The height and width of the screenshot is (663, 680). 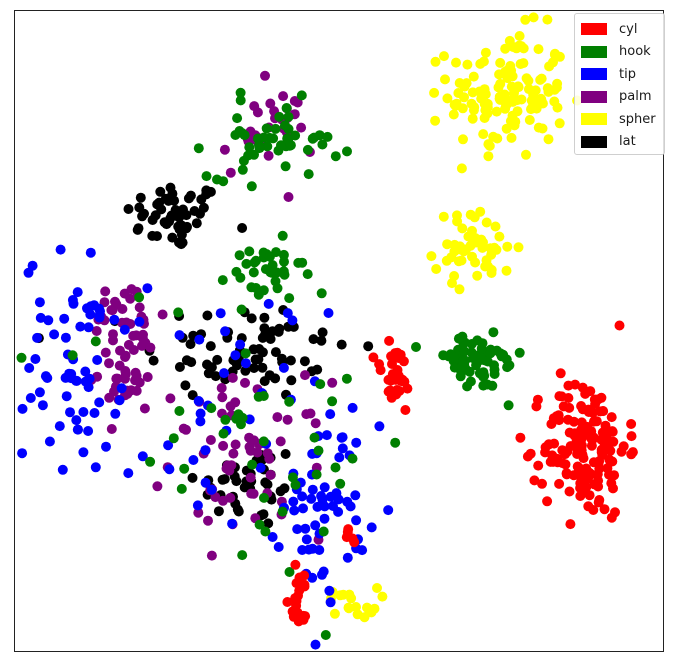 I want to click on legend-entry-hook: hook, so click(x=619, y=52).